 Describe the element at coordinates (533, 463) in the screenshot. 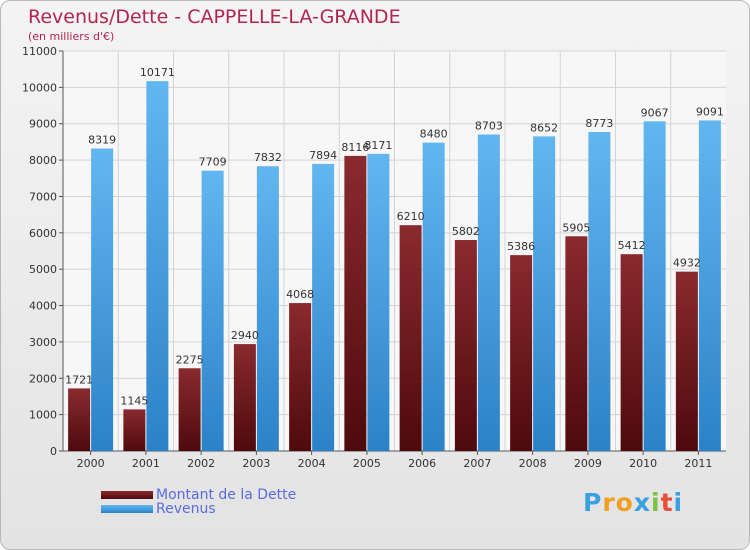

I see `x-tick-label: 2008` at that location.